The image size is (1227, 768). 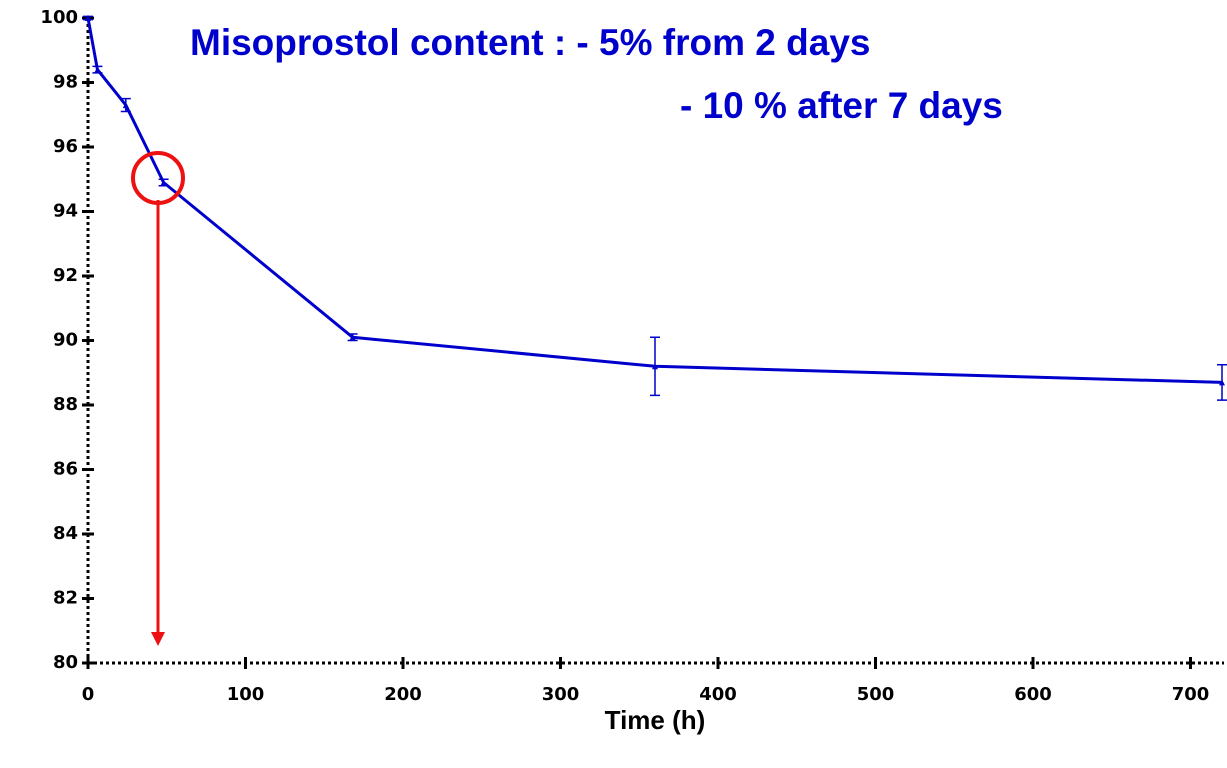 What do you see at coordinates (59, 17) in the screenshot?
I see `y-tick-label: 100` at bounding box center [59, 17].